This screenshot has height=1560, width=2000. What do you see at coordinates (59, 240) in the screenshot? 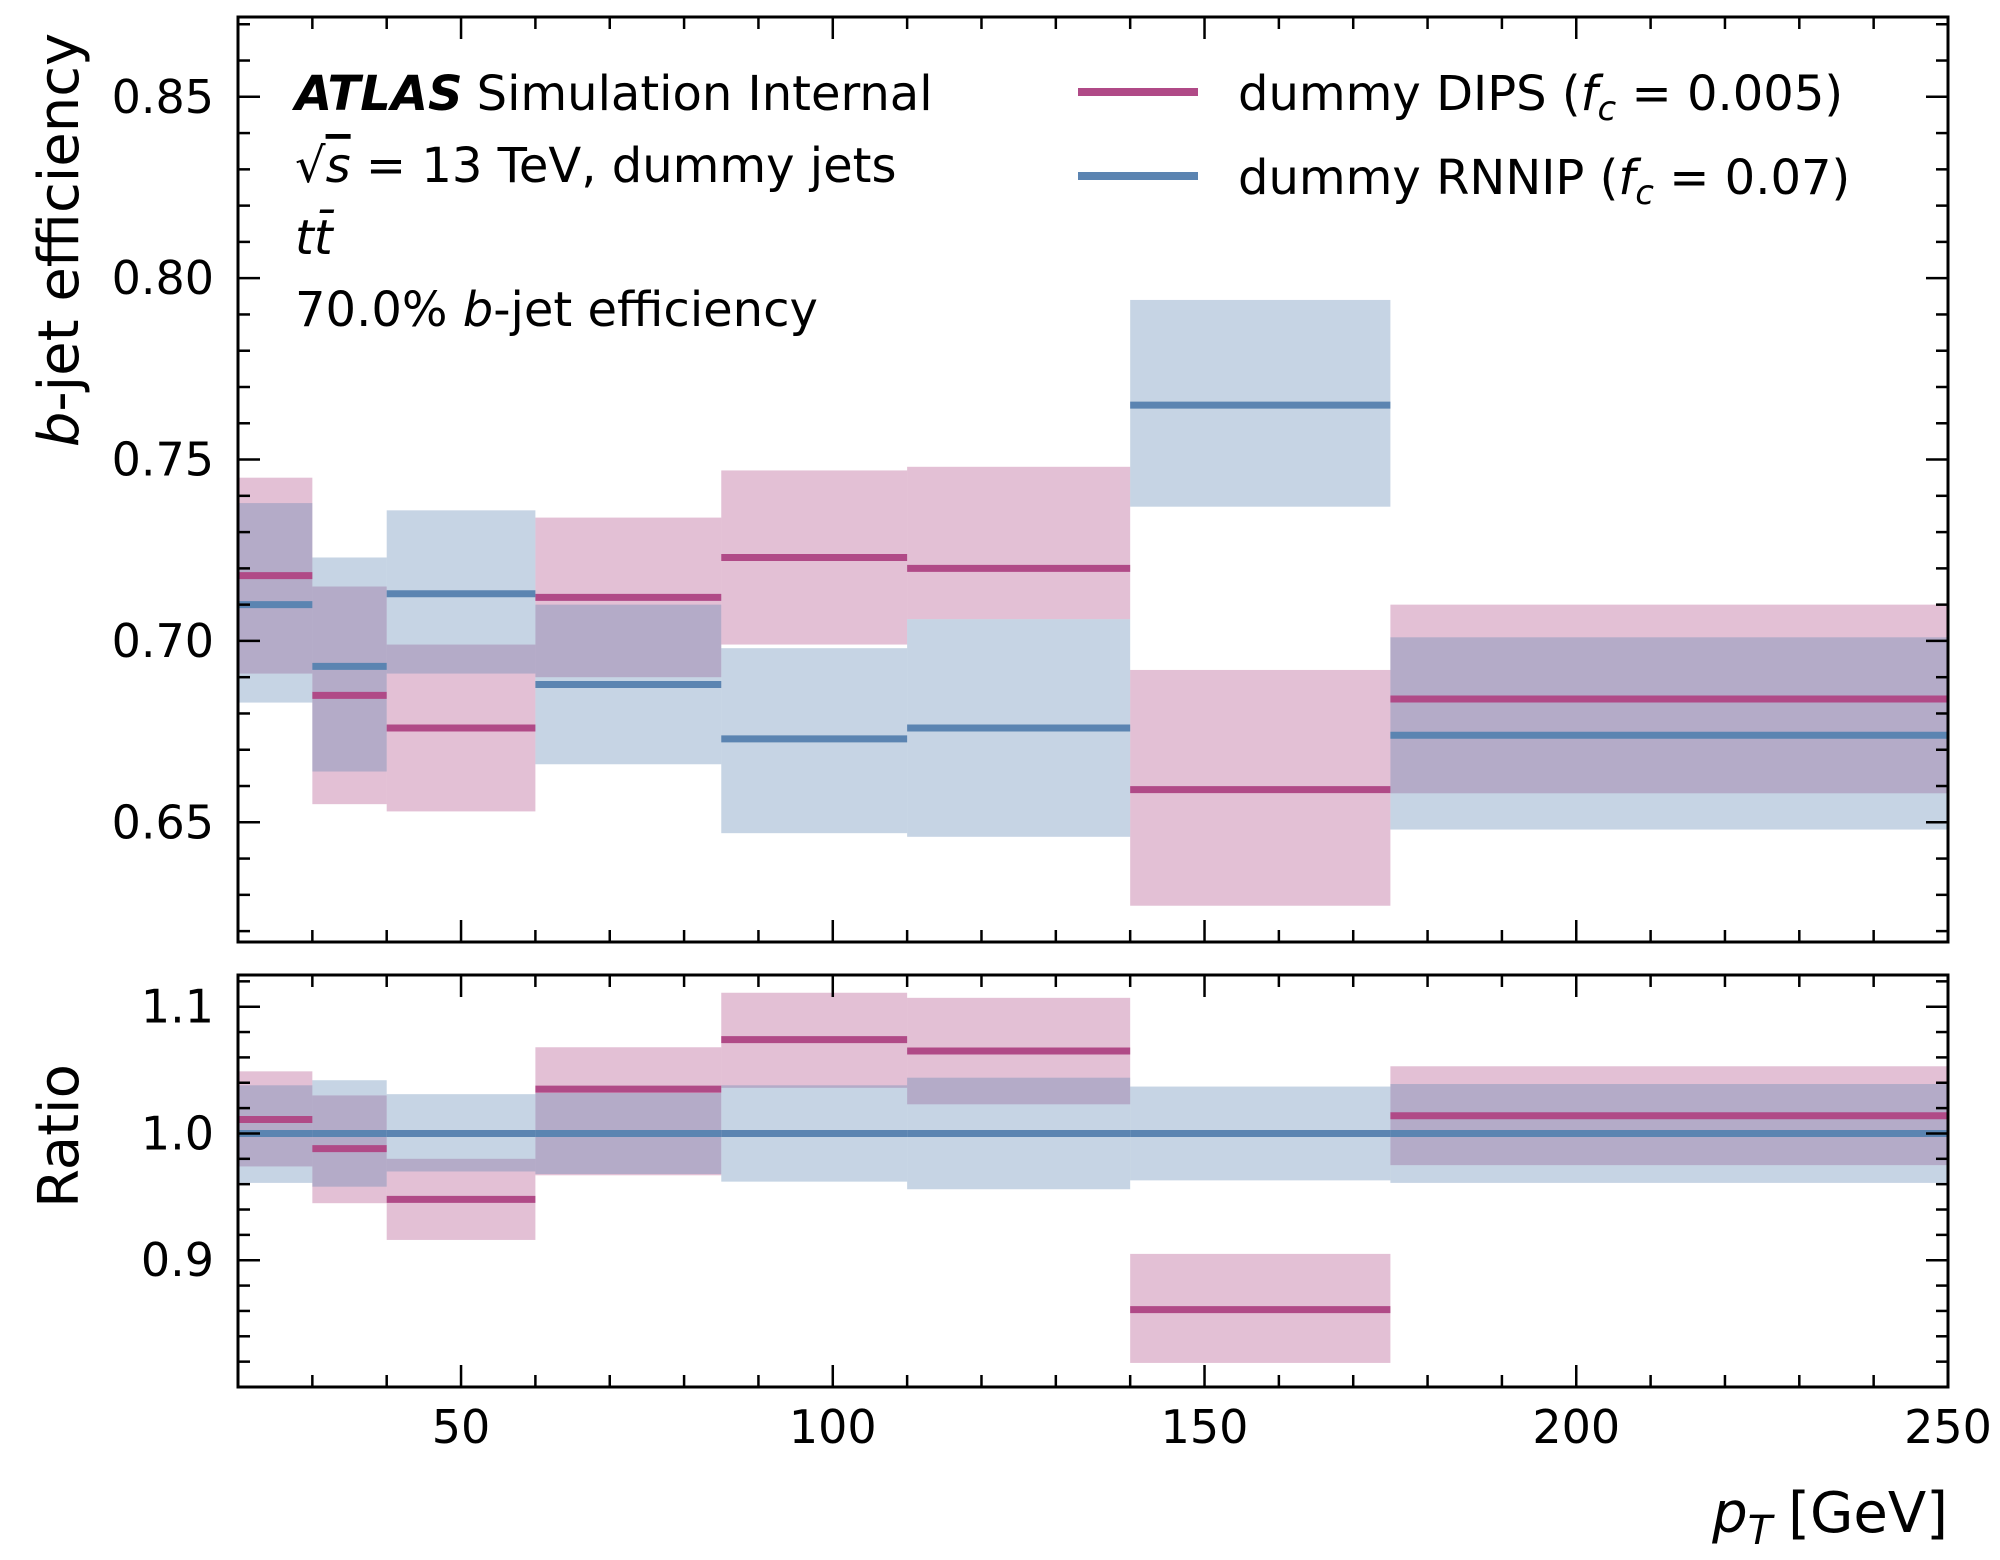
I see `y-axis-label-top: b-jet efficiency` at bounding box center [59, 240].